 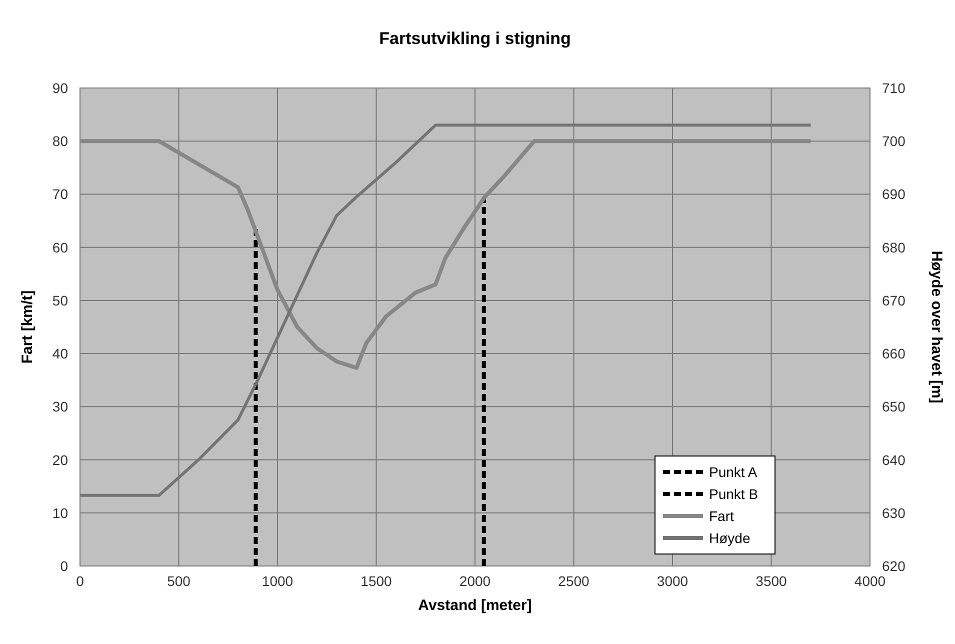 I want to click on y2-tick-label: 680, so click(x=894, y=247).